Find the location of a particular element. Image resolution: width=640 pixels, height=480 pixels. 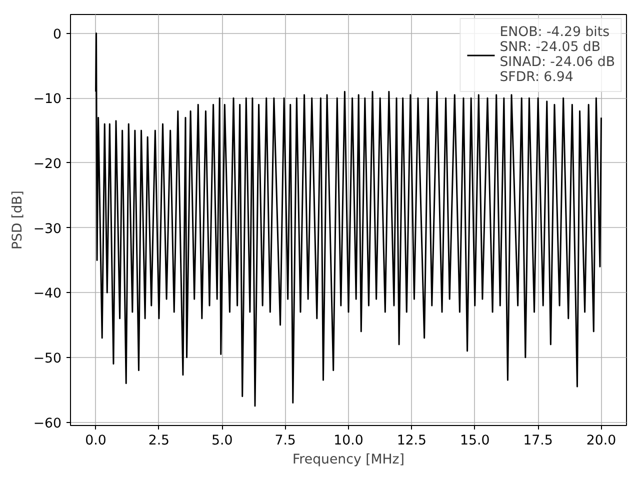

legend-label: ENOB: -4.29 bits SNR: -24.05 dB SINAD: -24.06 dB SFDR: 6.94 is located at coordinates (557, 55).